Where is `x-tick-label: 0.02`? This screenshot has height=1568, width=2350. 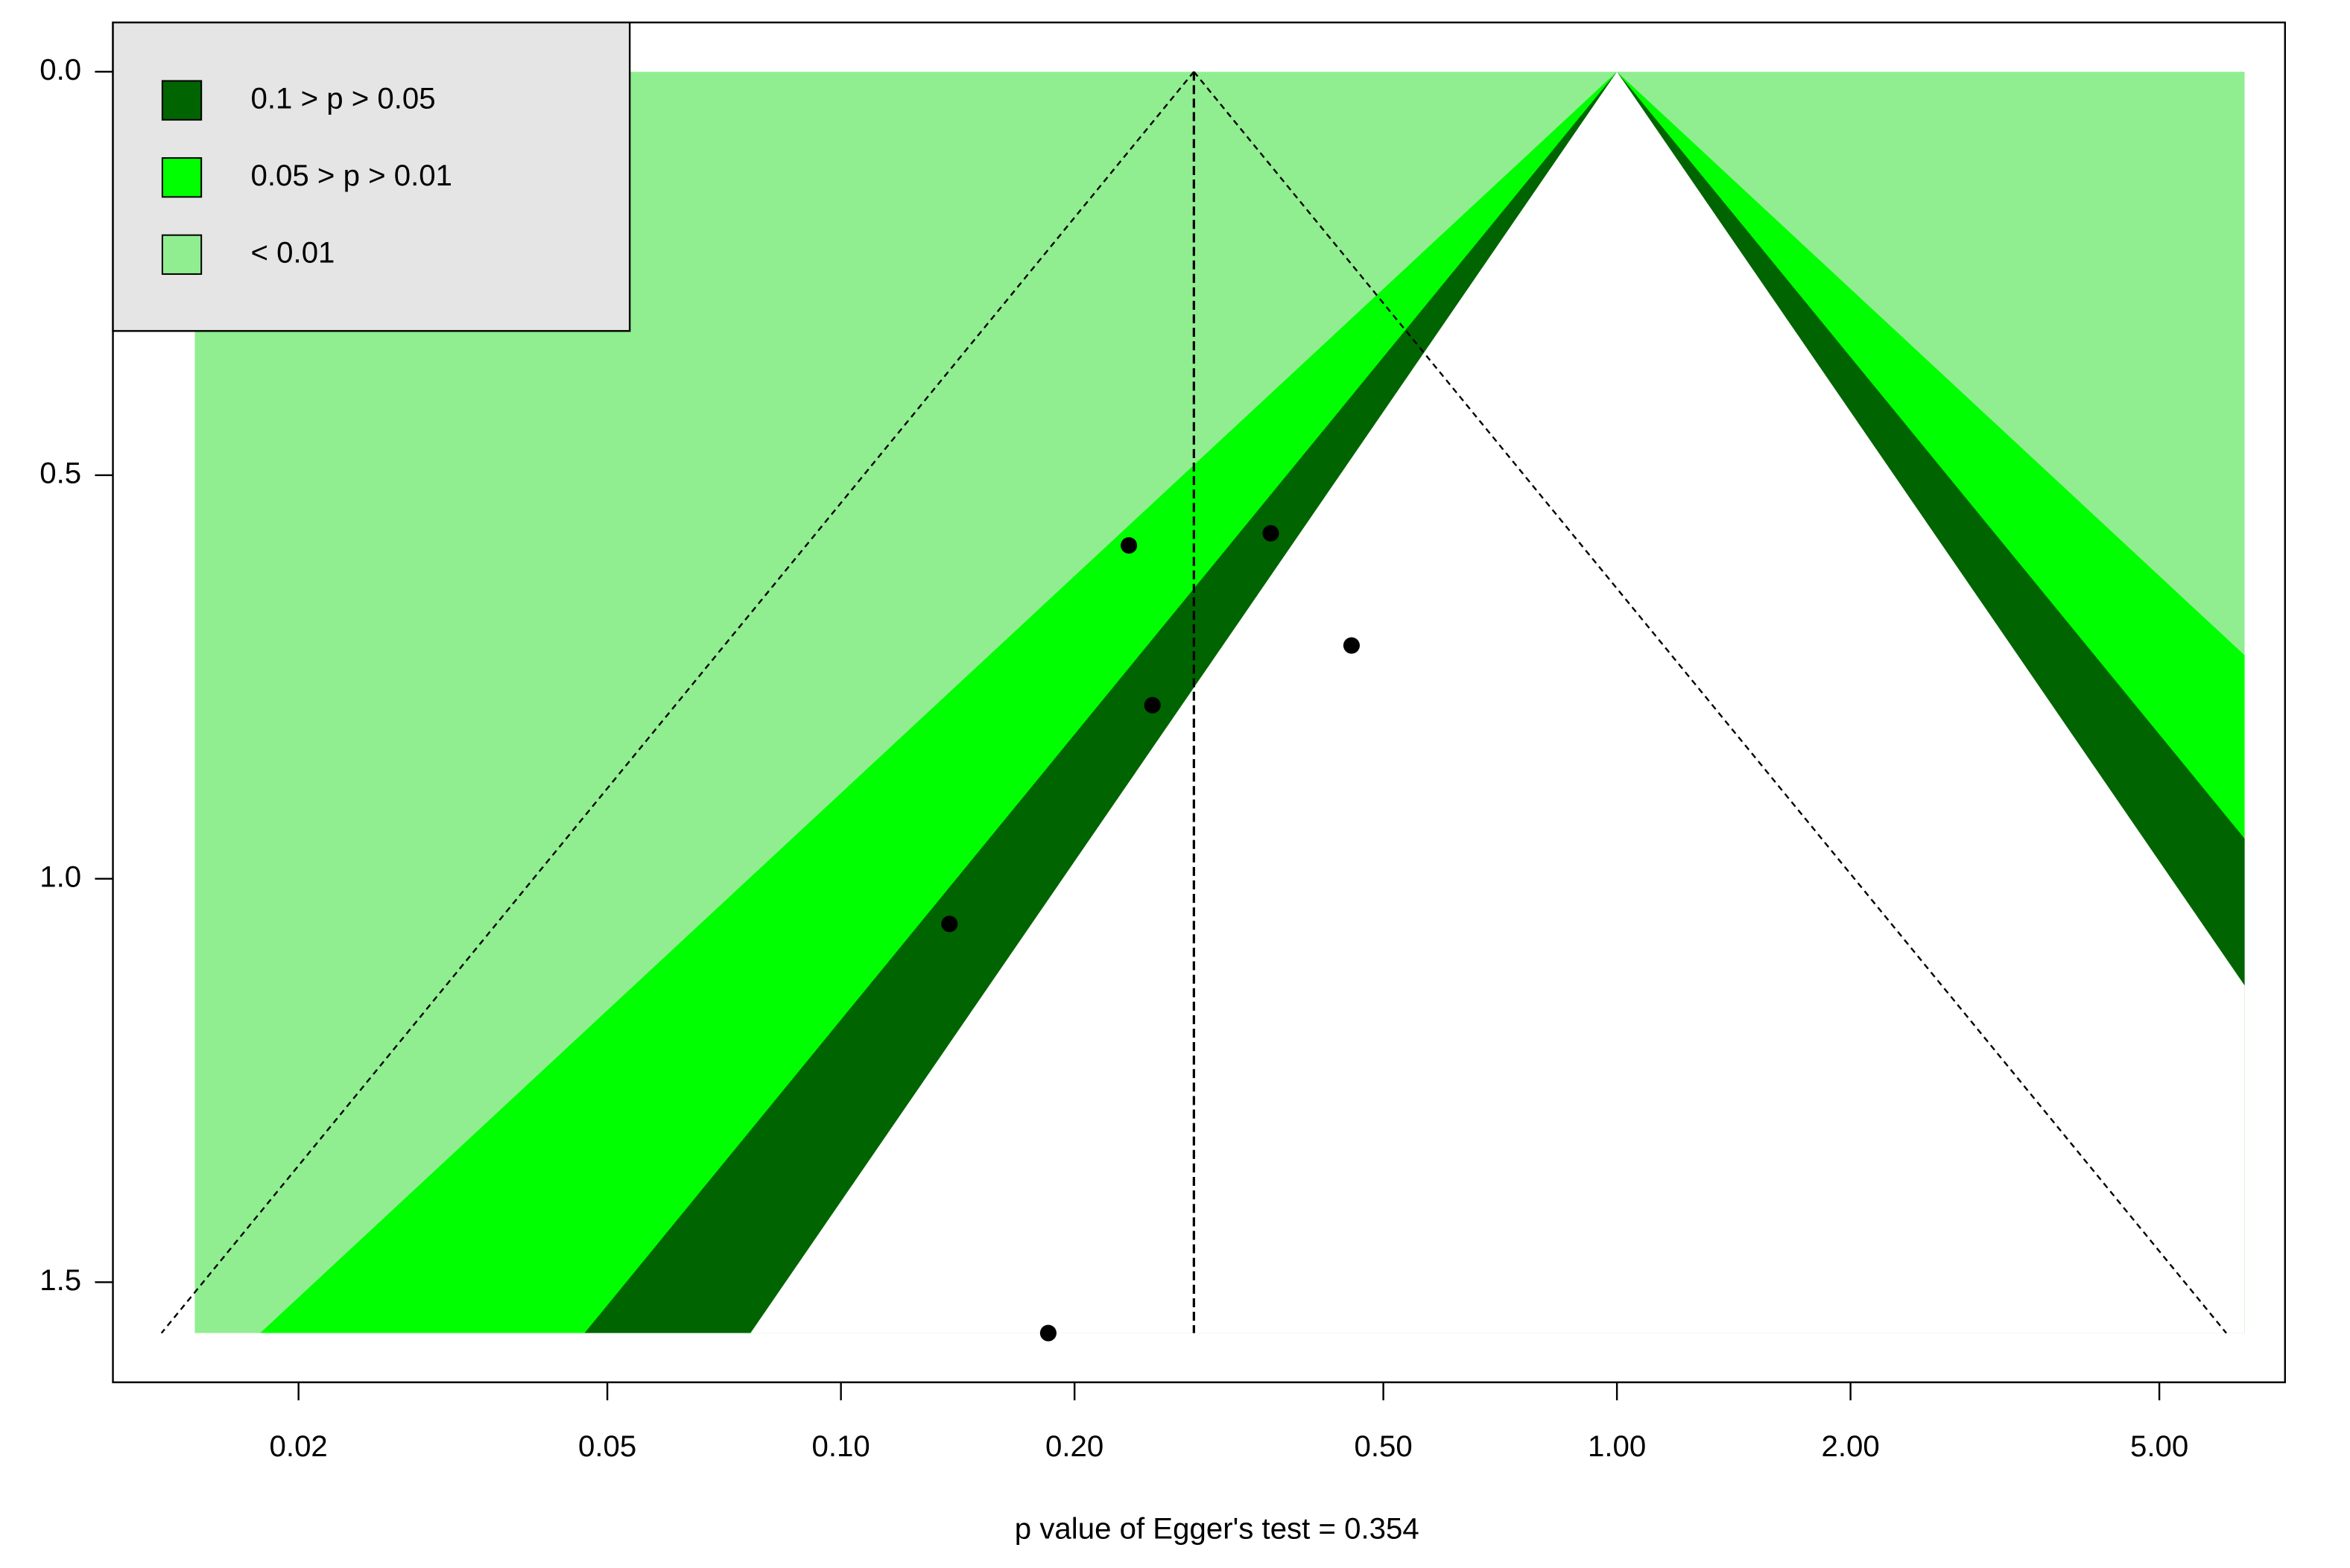
x-tick-label: 0.02 is located at coordinates (299, 1446).